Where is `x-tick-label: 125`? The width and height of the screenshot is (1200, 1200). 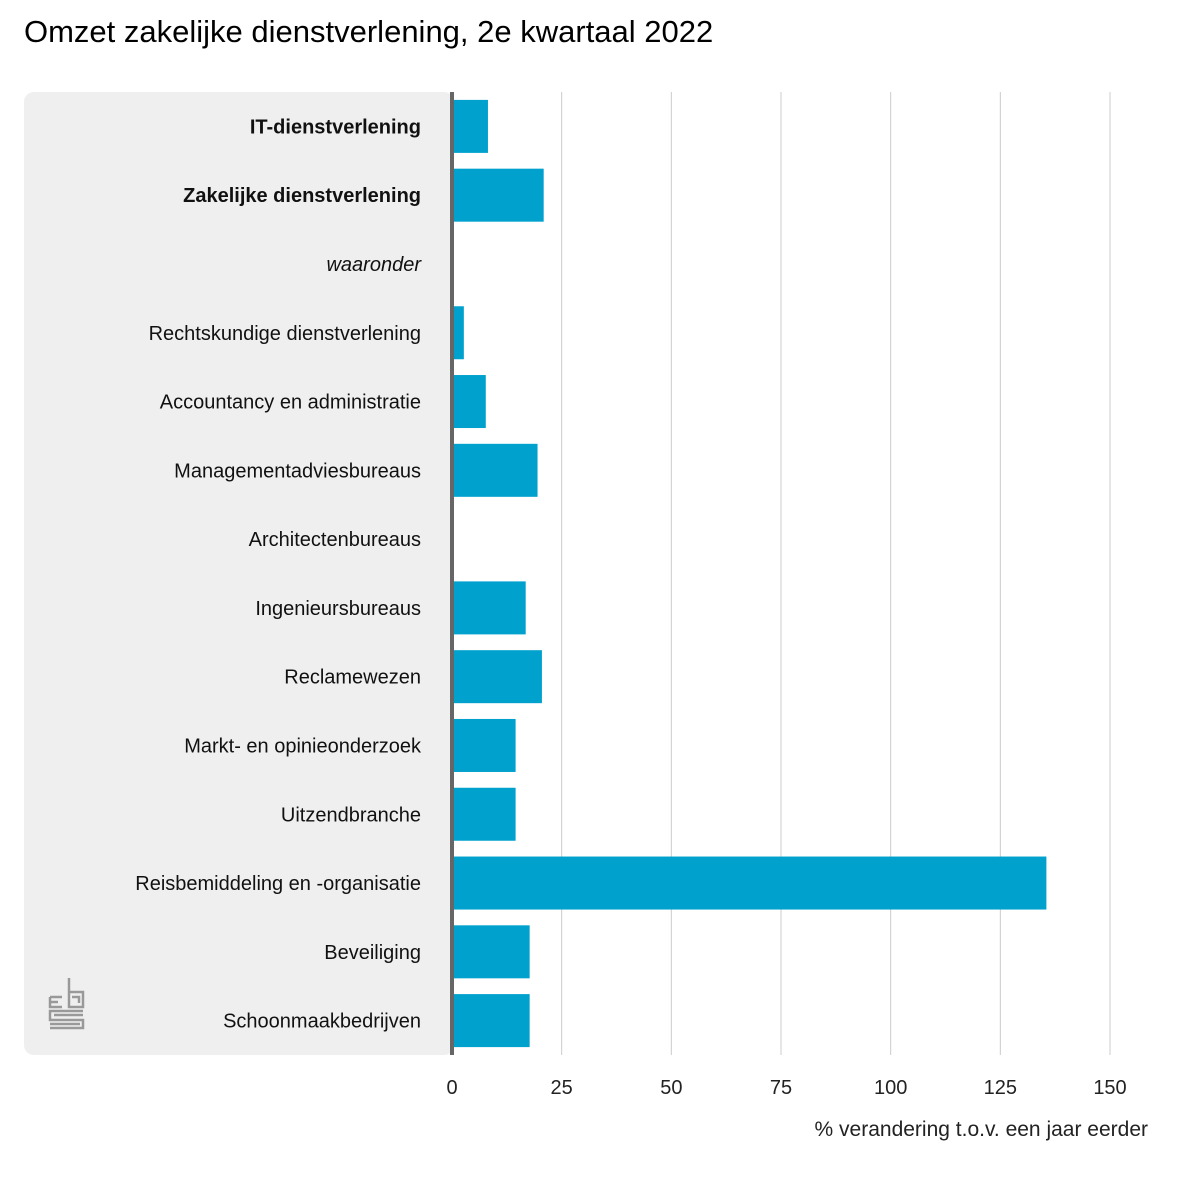 x-tick-label: 125 is located at coordinates (1000, 1088).